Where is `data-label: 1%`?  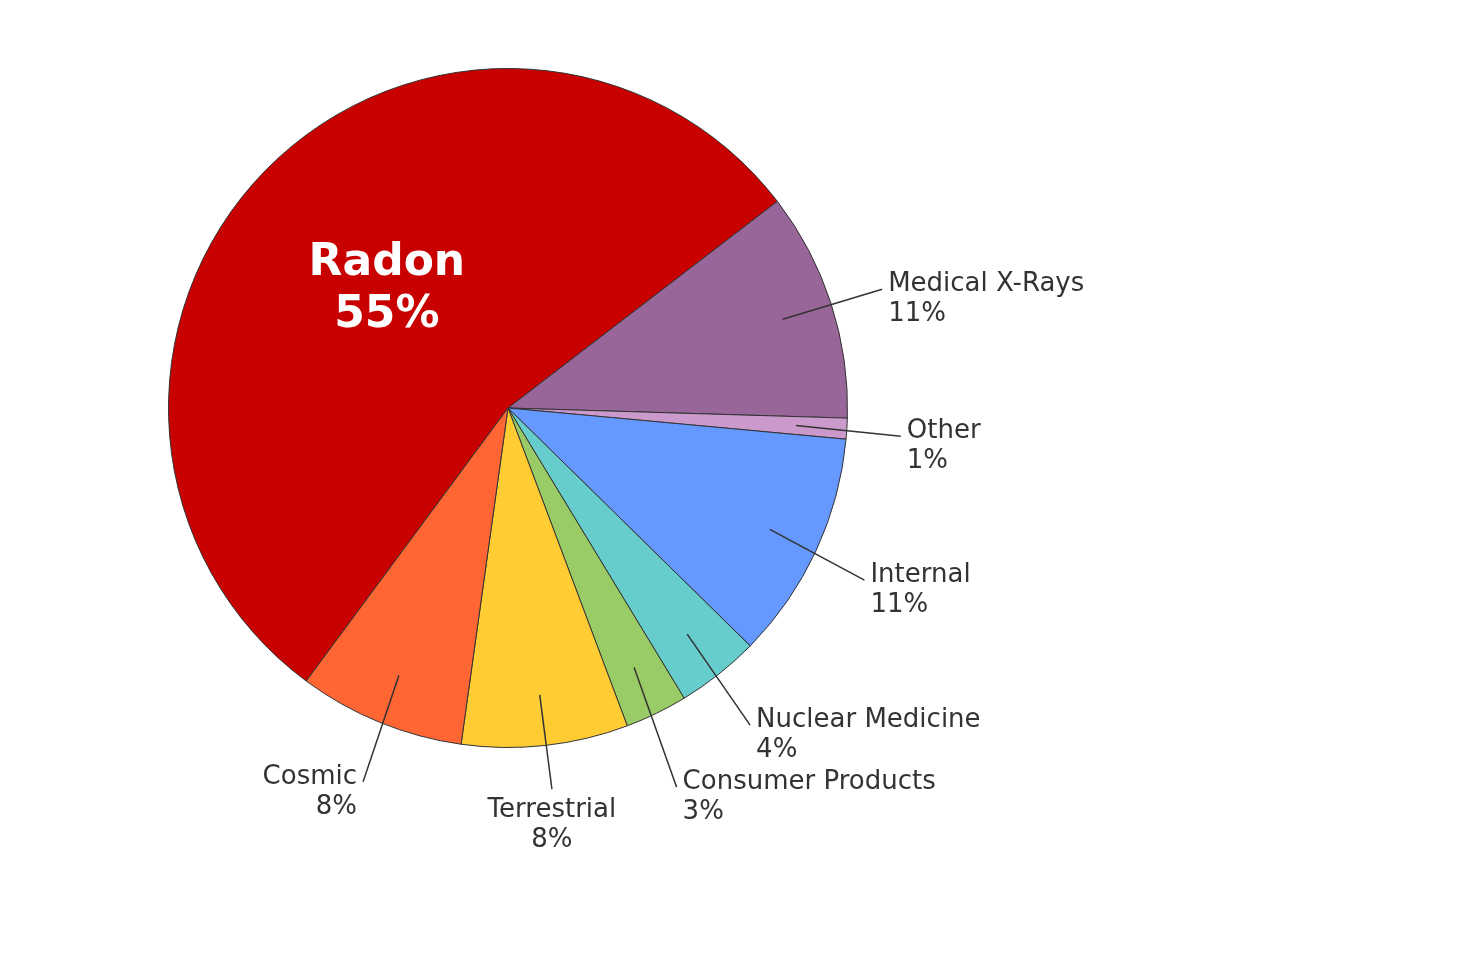
data-label: 1% is located at coordinates (927, 459).